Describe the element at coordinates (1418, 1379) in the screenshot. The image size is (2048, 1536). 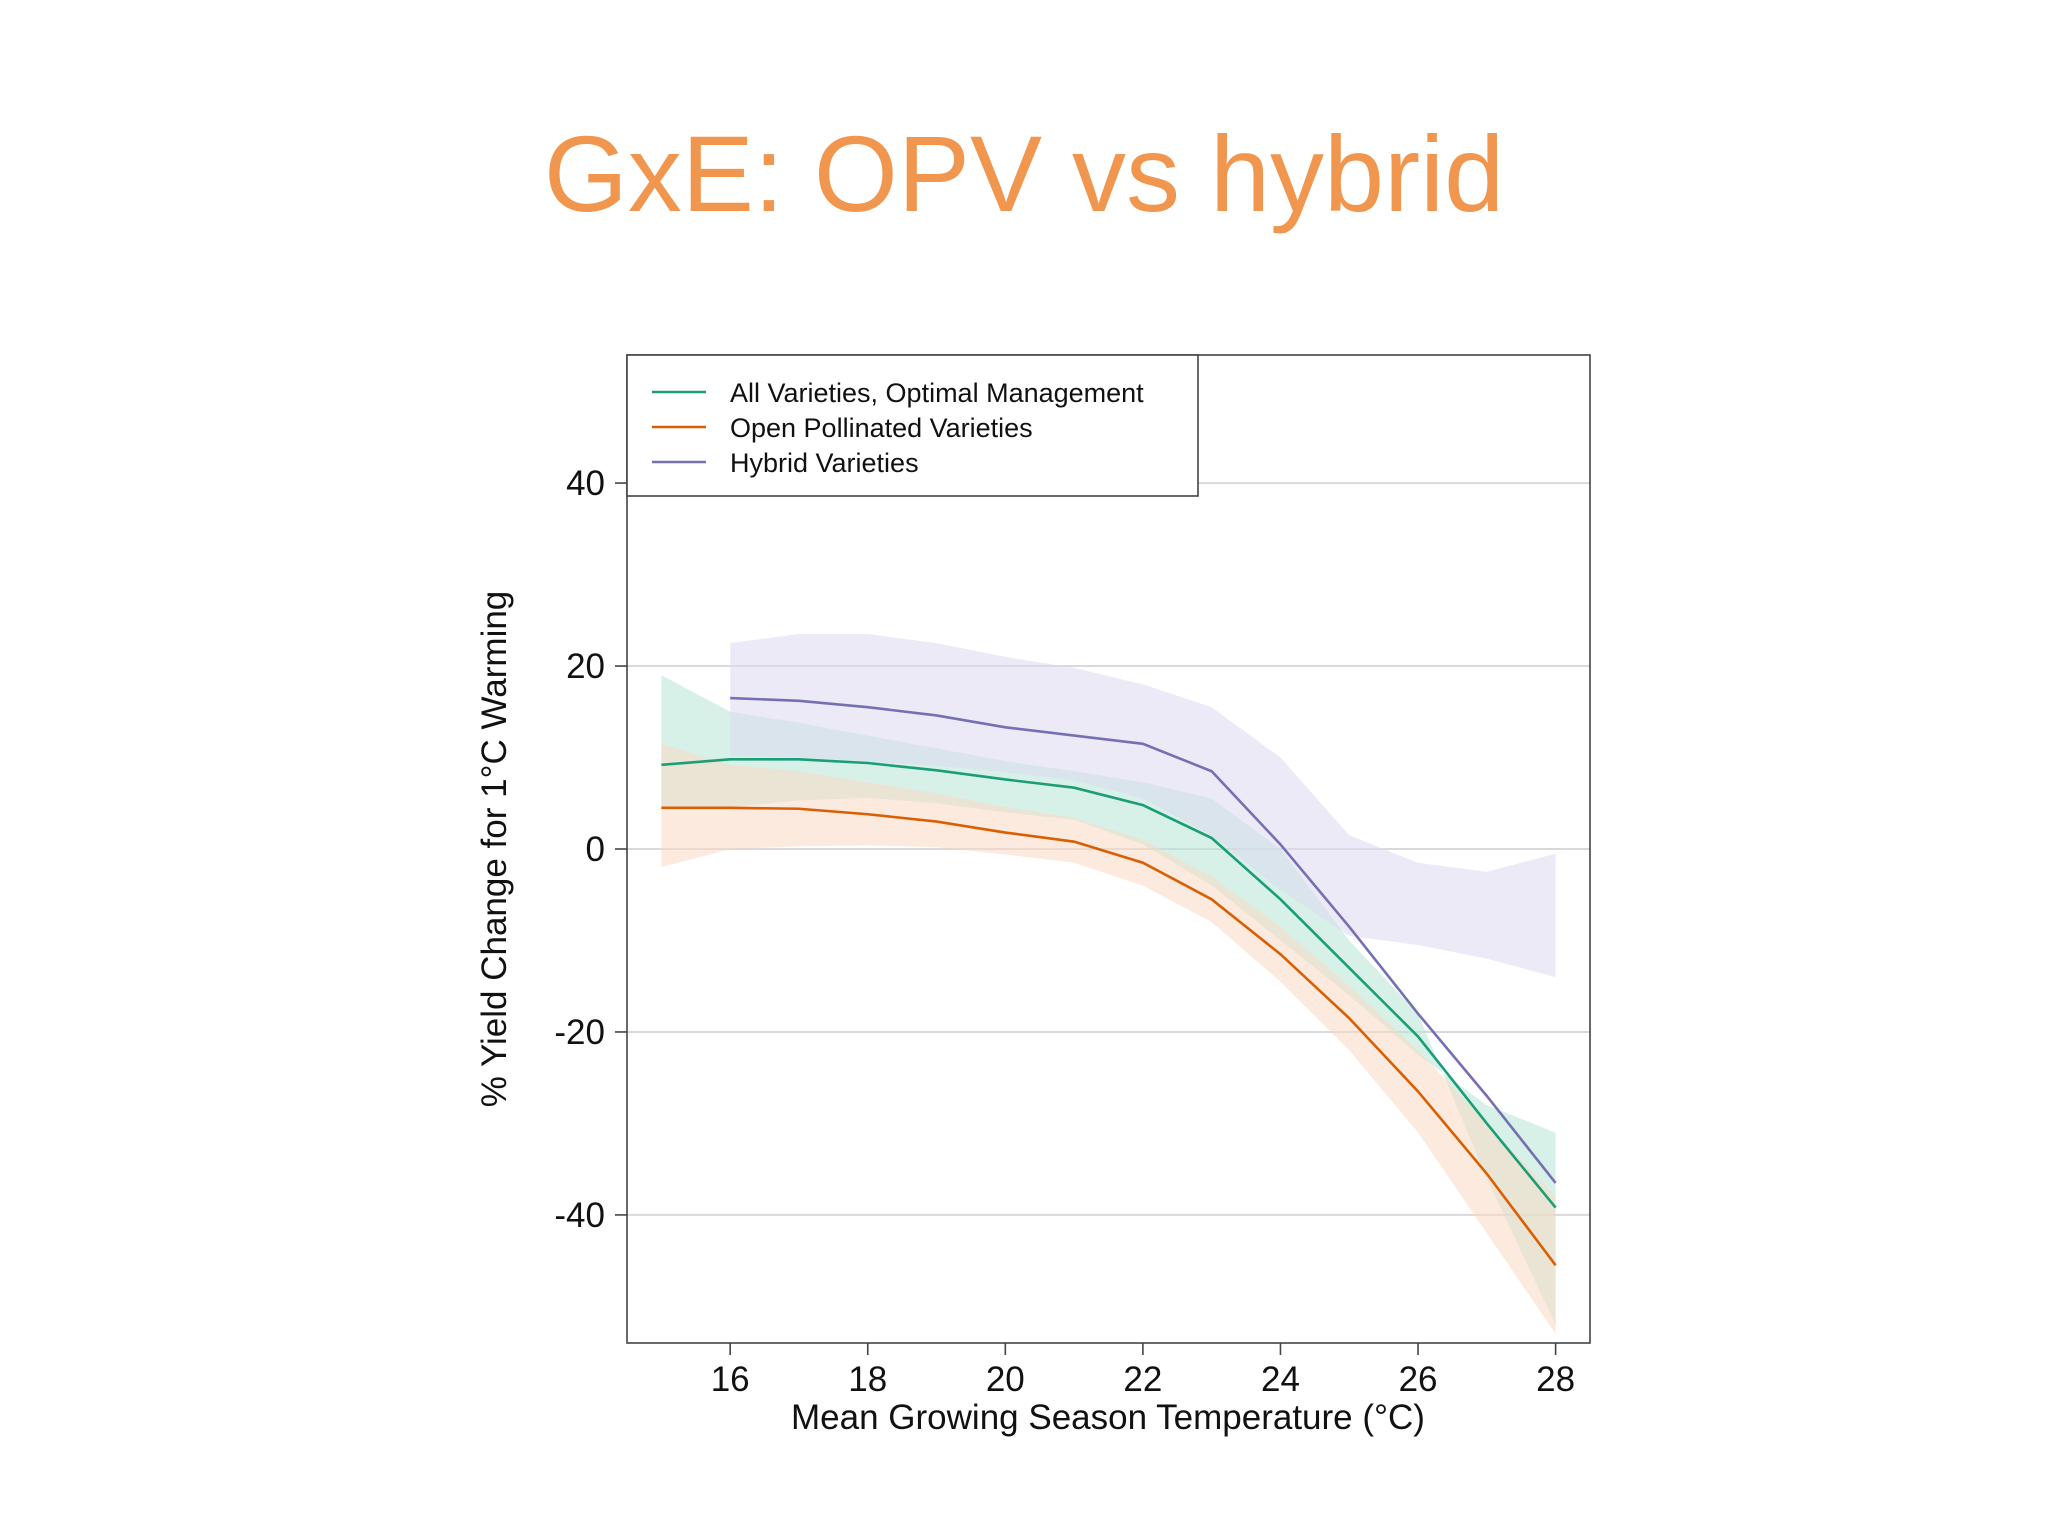
I see `x-tick-label: 26` at that location.